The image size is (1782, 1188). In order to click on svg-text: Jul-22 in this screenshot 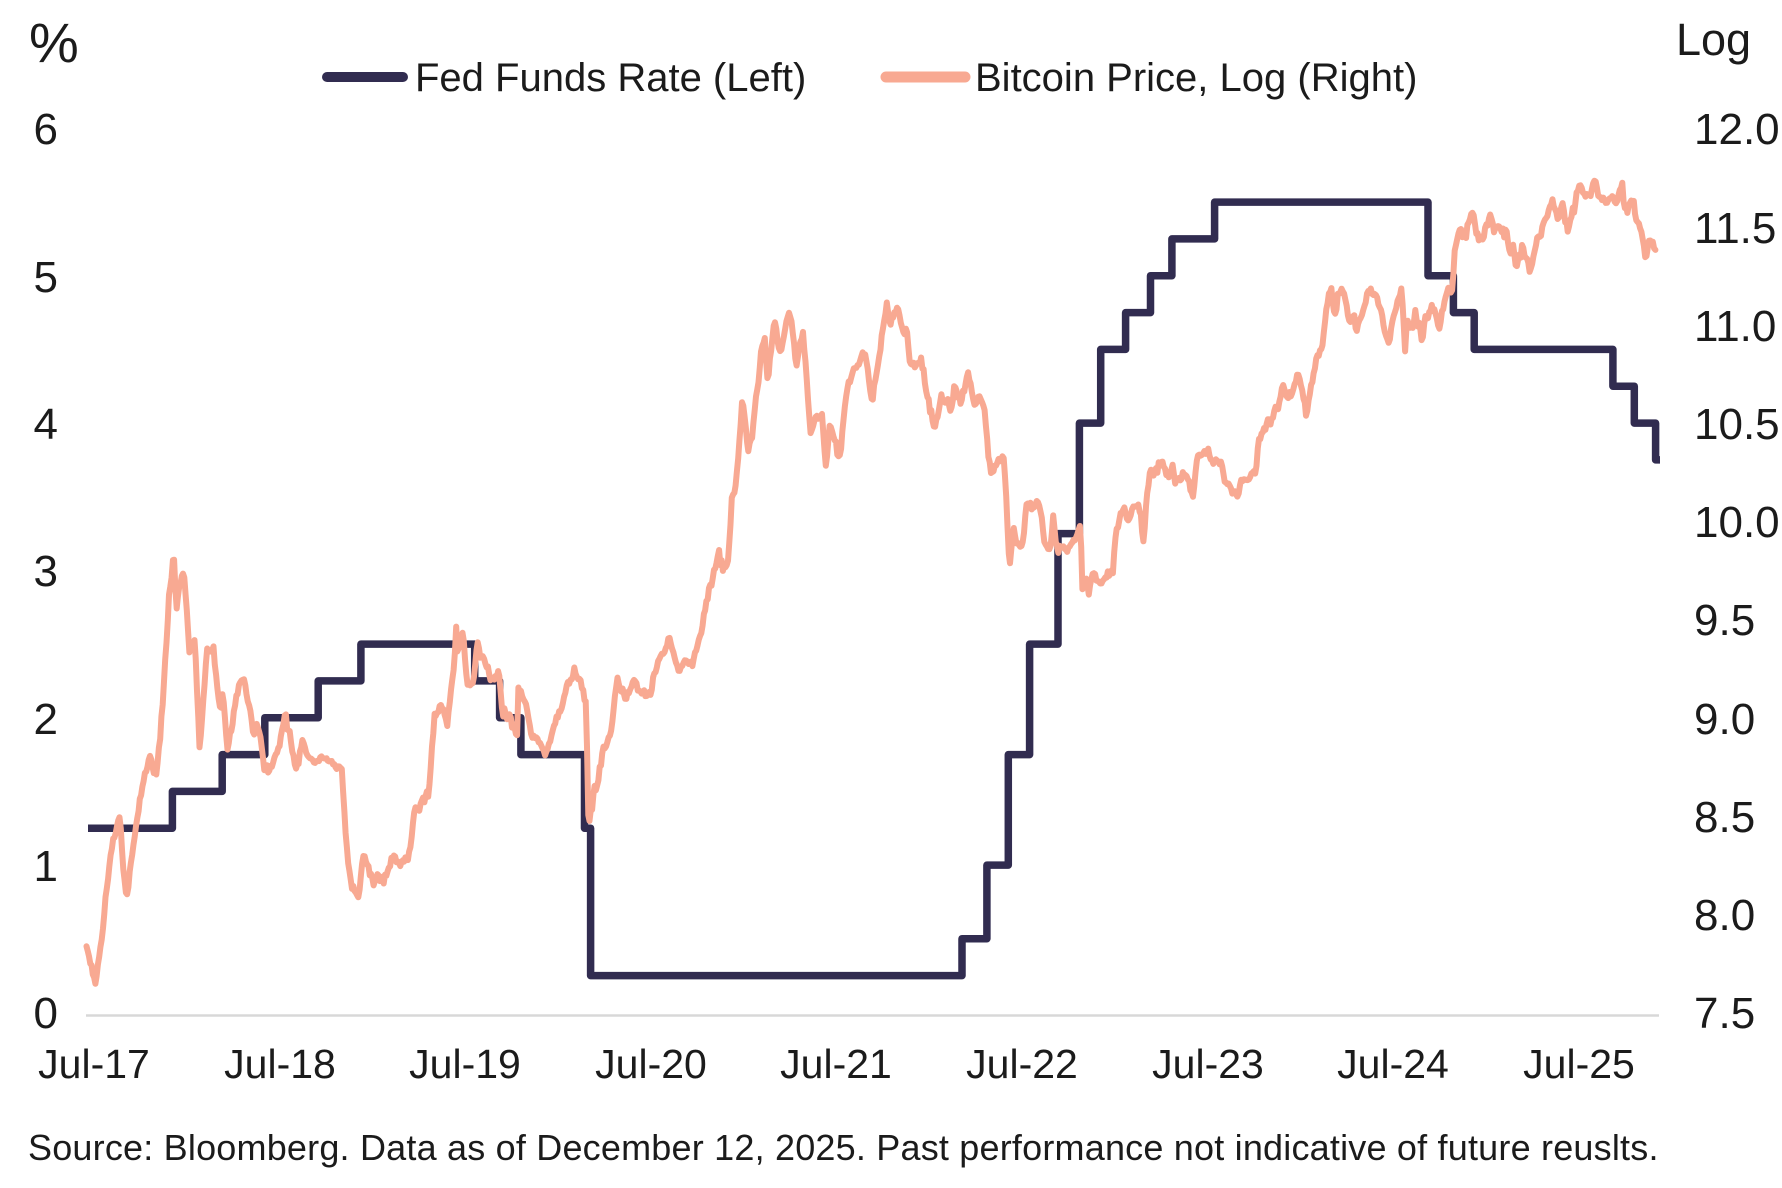, I will do `click(1022, 1064)`.